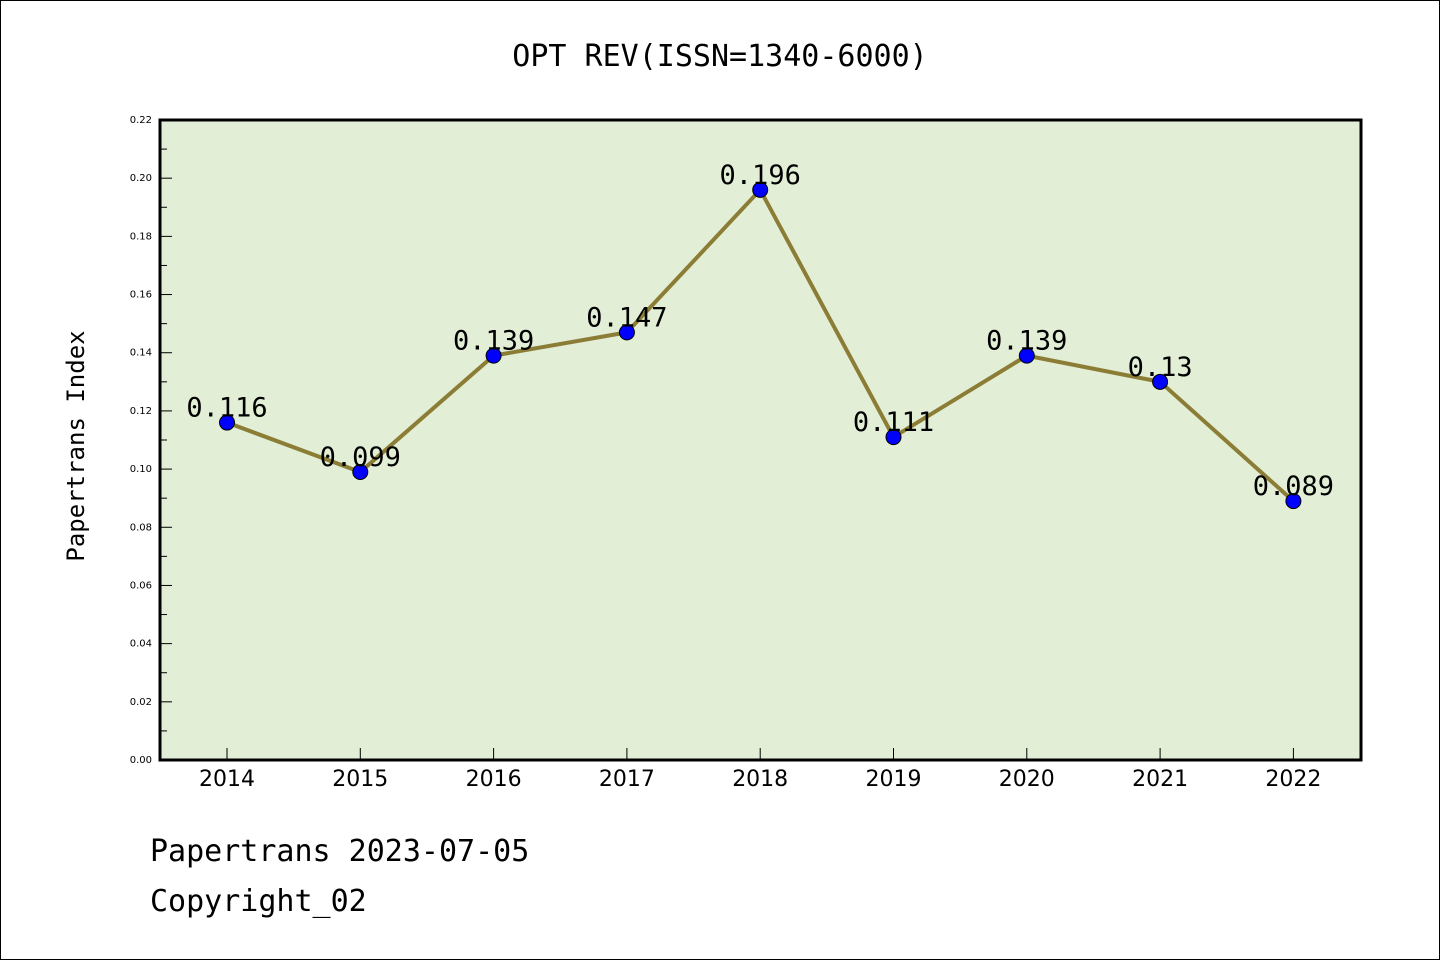 This screenshot has width=1440, height=960. I want to click on data-label: 0.111, so click(893, 422).